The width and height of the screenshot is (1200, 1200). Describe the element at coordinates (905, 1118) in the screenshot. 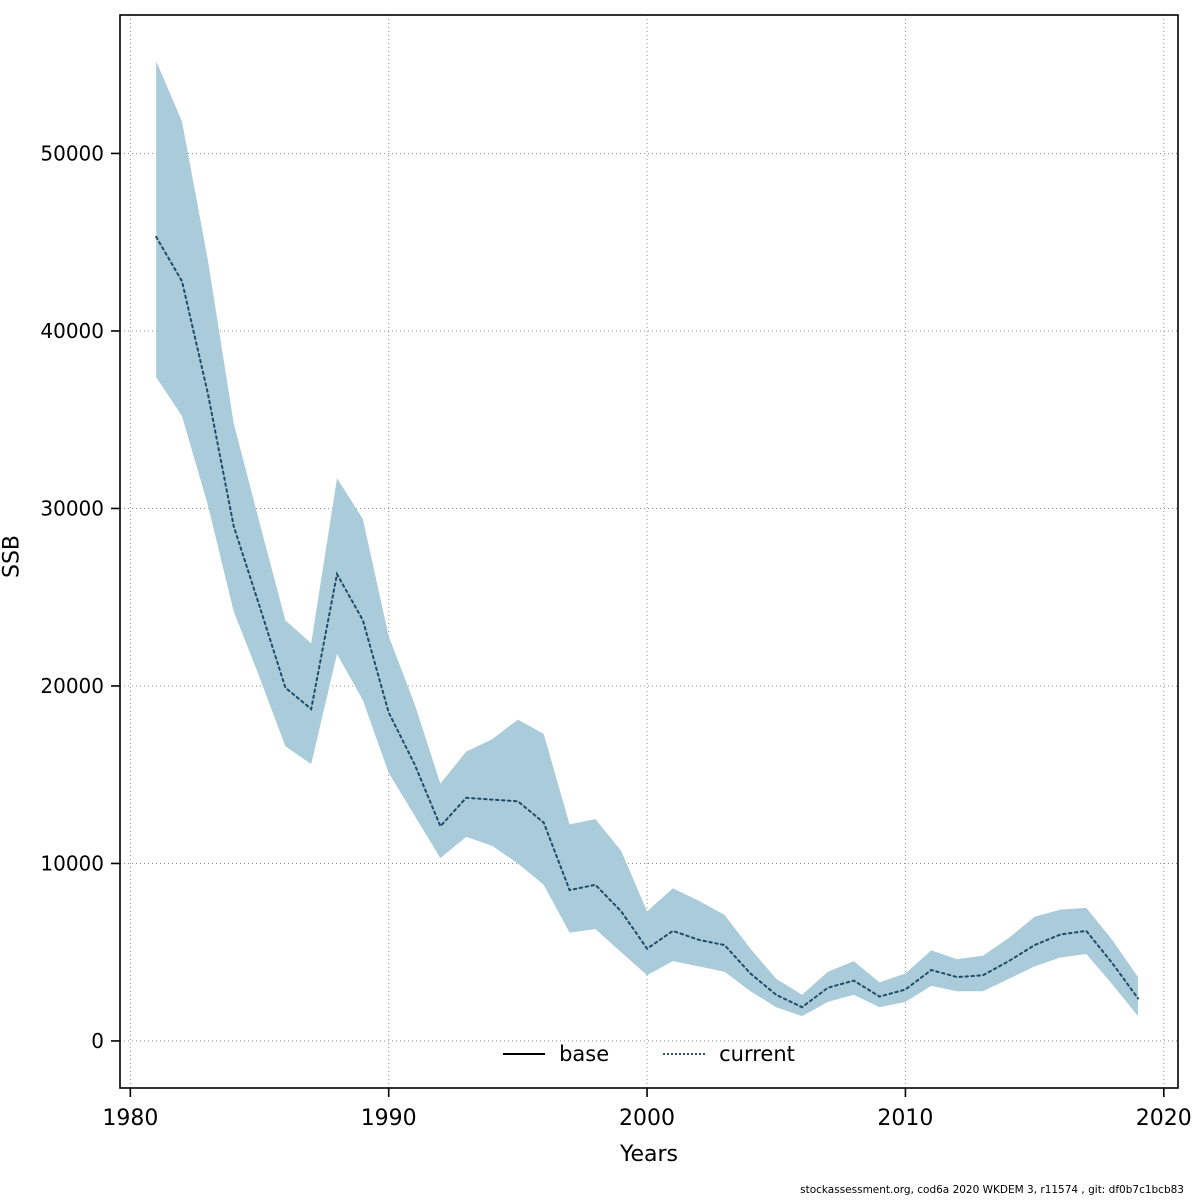

I see `x-tick-label: 2010` at that location.